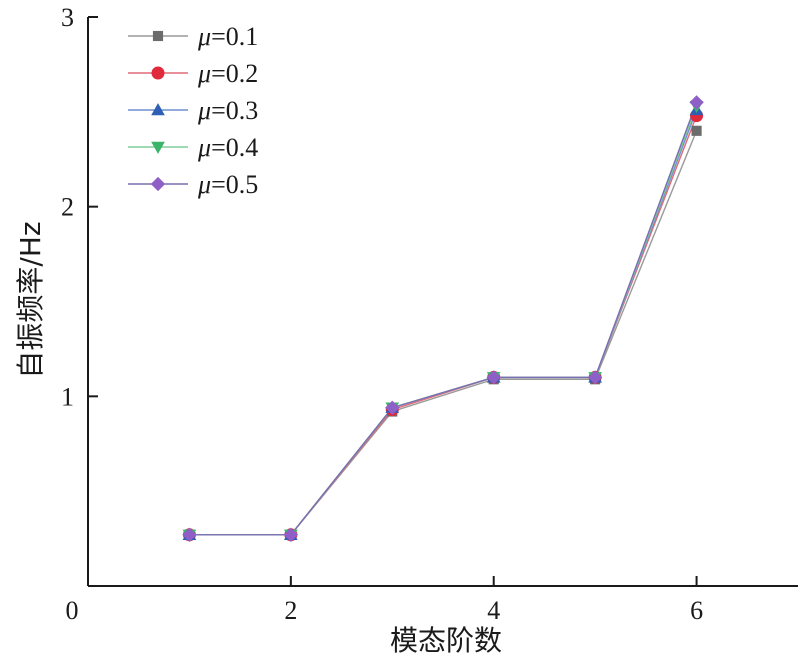 This screenshot has width=812, height=662. I want to click on legend: μ=0.1μ=0.2μ=0.3μ=0.4μ=0.5, so click(193, 110).